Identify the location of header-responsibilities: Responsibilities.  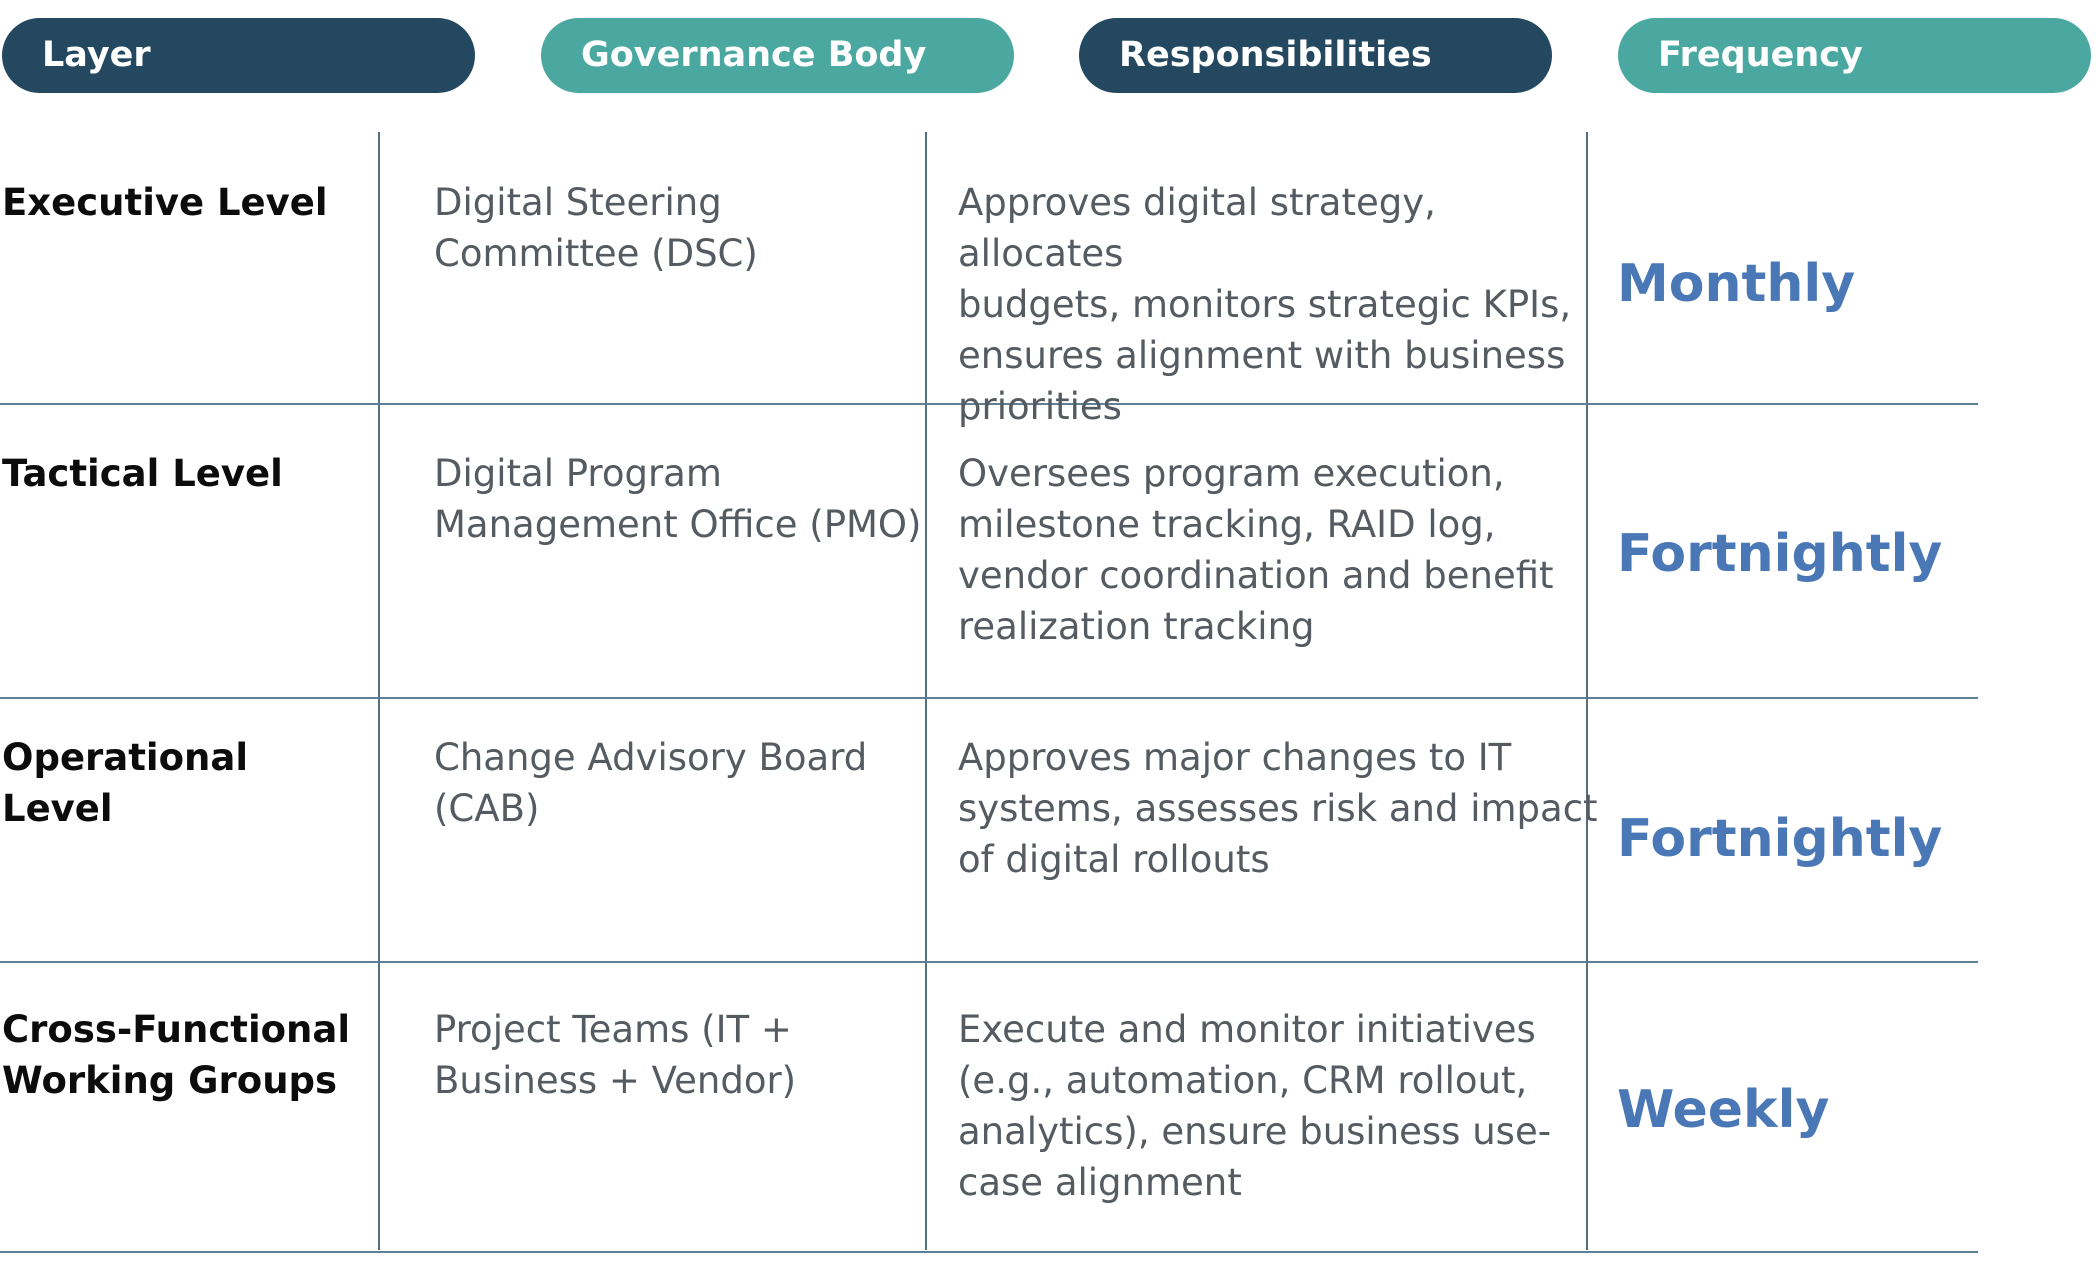
(1315, 55).